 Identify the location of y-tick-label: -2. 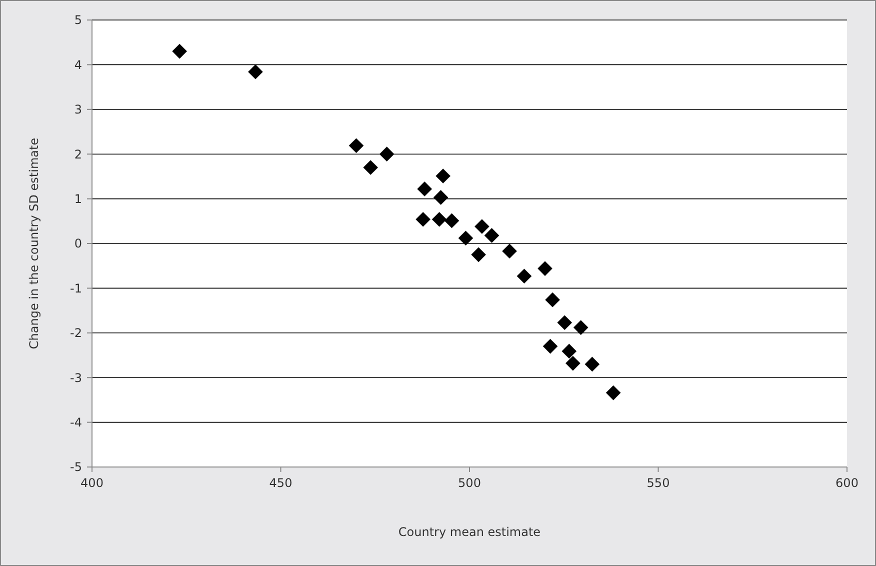
(76, 333).